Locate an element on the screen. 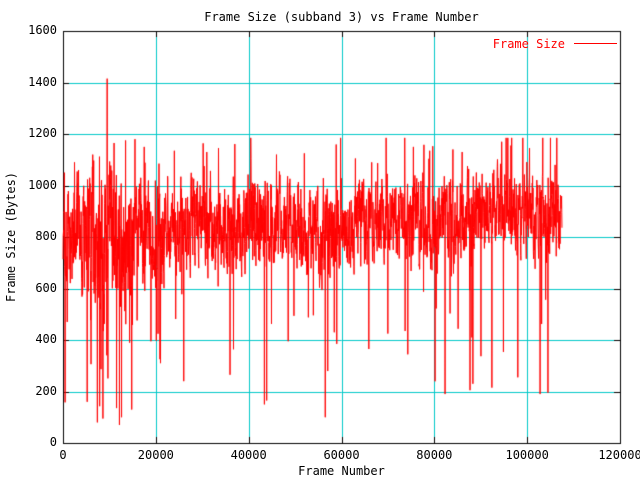 The height and width of the screenshot is (480, 640). x-tick-label: 100000 is located at coordinates (527, 455).